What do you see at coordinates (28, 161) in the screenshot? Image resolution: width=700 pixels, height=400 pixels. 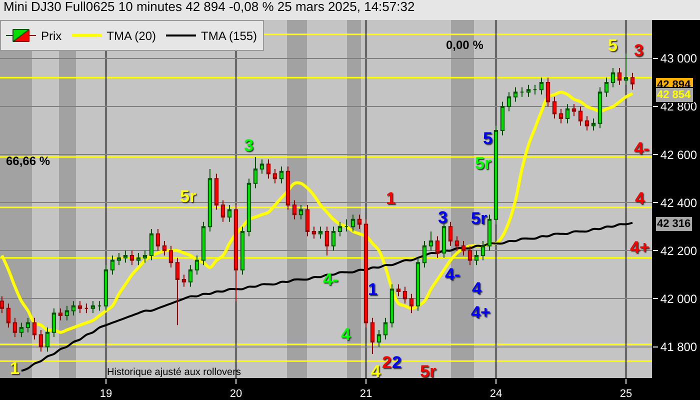 I see `annotation: 66,66 %` at bounding box center [28, 161].